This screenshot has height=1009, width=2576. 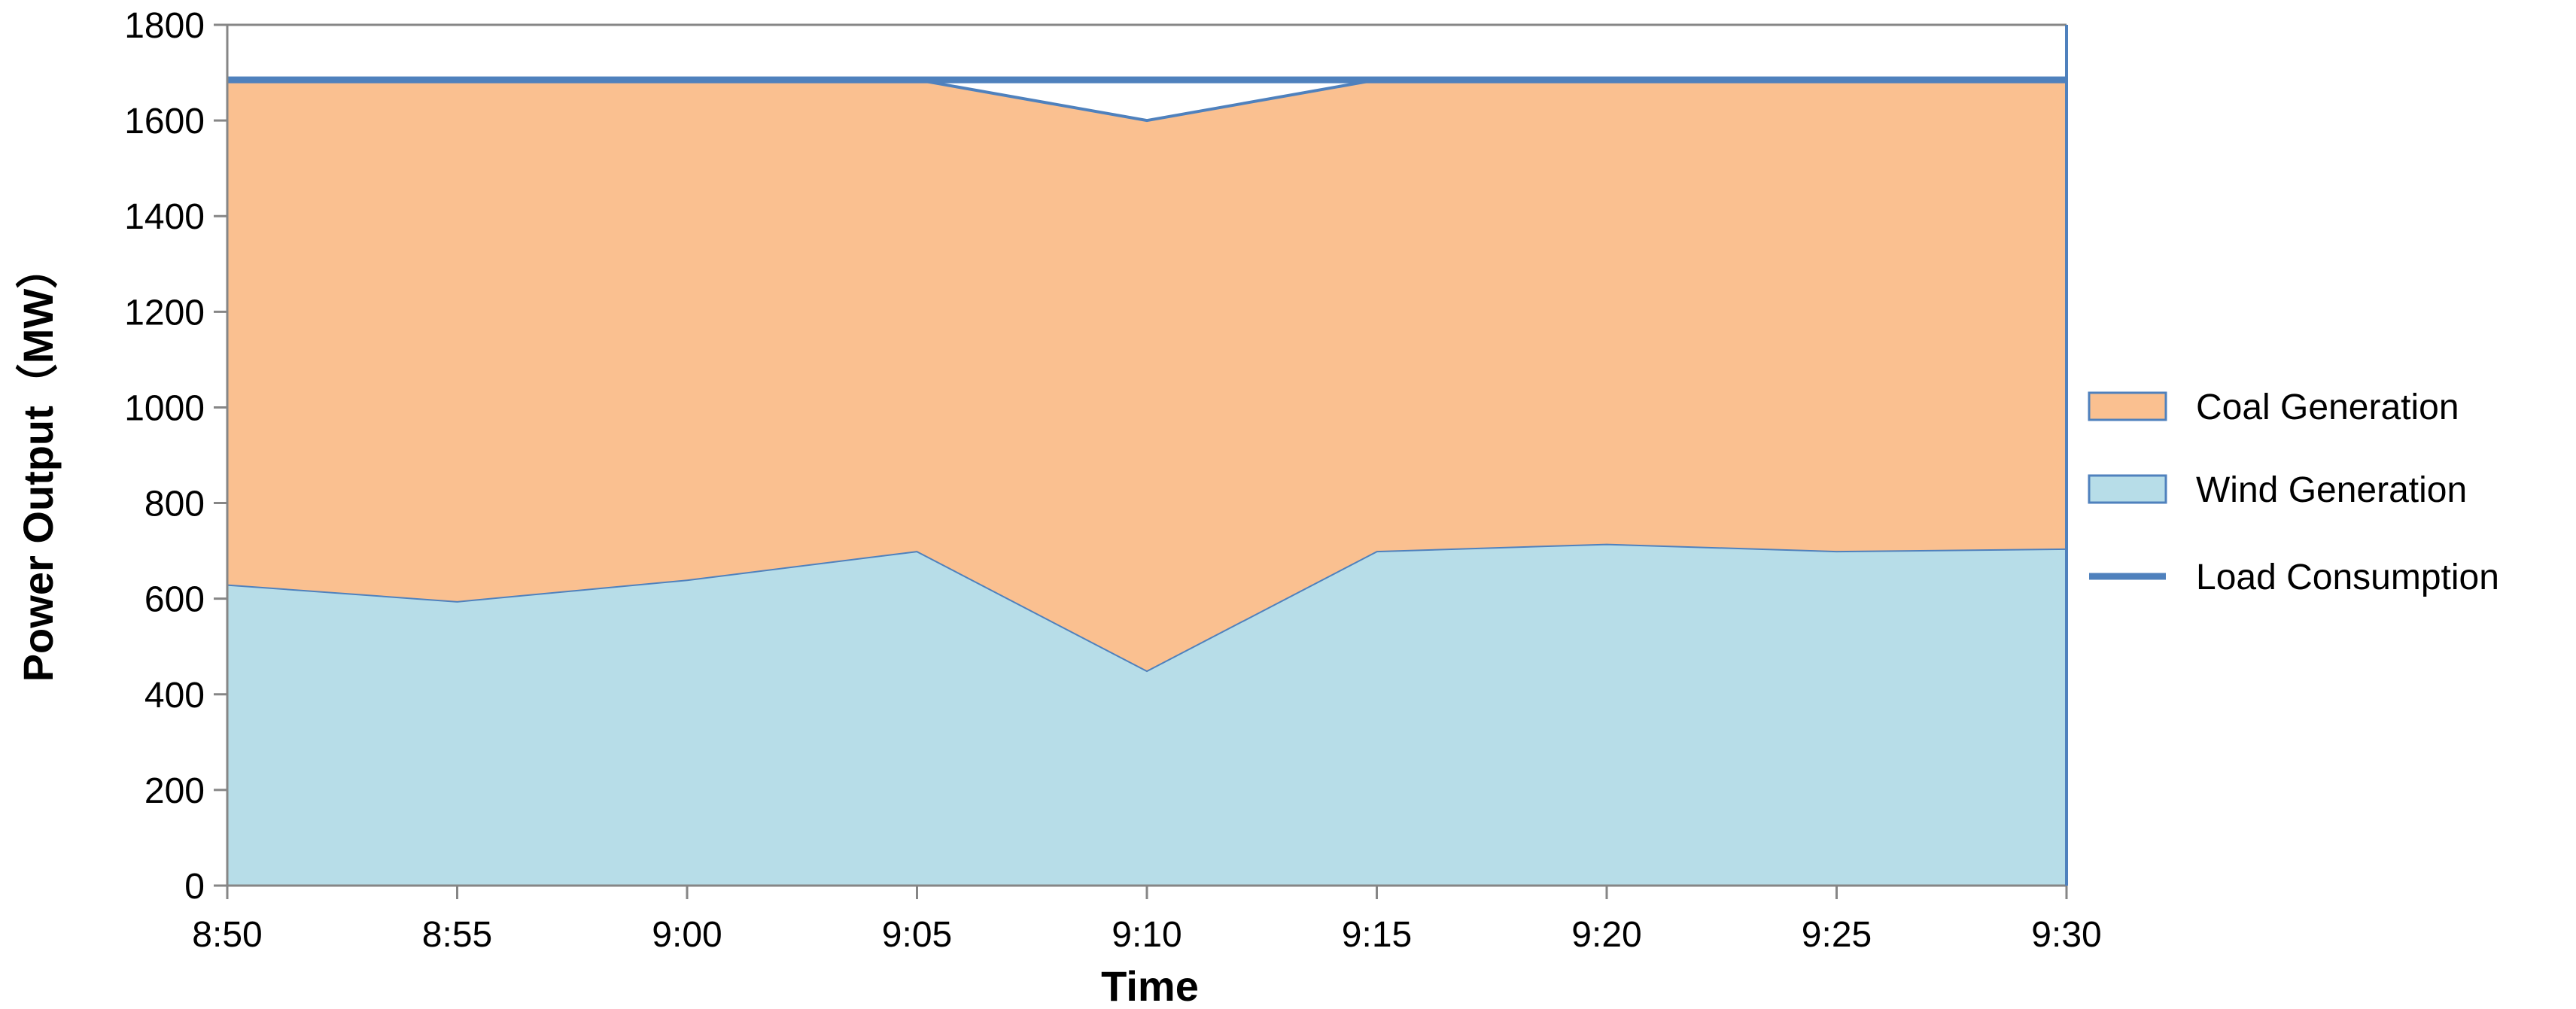 What do you see at coordinates (227, 935) in the screenshot?
I see `x-tick-label: 8:50` at bounding box center [227, 935].